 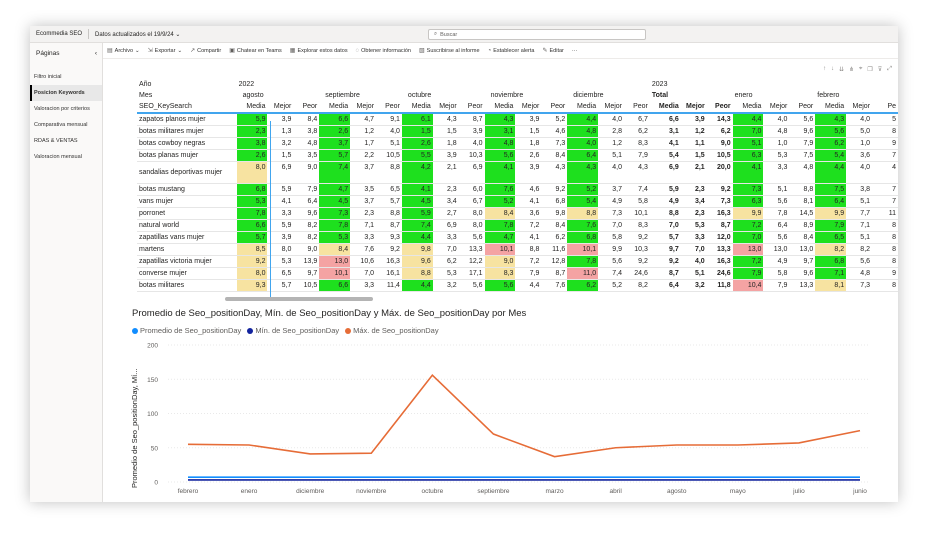 What do you see at coordinates (123, 51) in the screenshot?
I see `archivo-menu: ▤ Archivo ⌄` at bounding box center [123, 51].